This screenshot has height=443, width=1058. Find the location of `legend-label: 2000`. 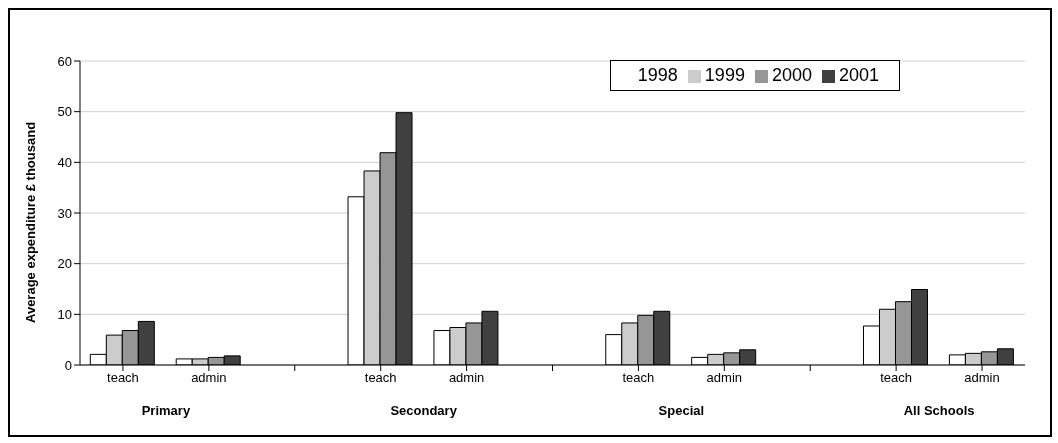

legend-label: 2000 is located at coordinates (791, 75).